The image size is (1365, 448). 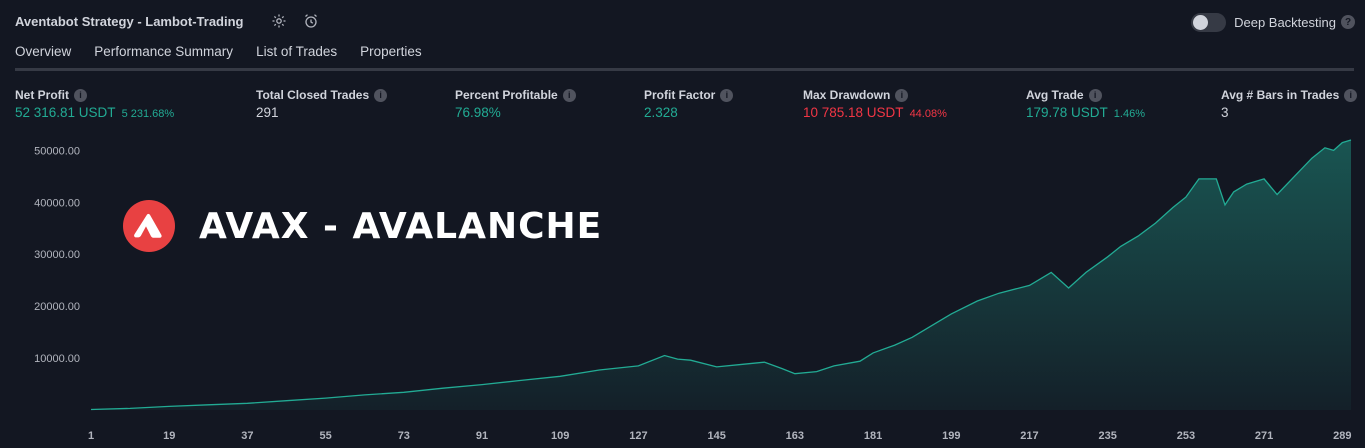 What do you see at coordinates (325, 436) in the screenshot?
I see `x-tick-label: 55` at bounding box center [325, 436].